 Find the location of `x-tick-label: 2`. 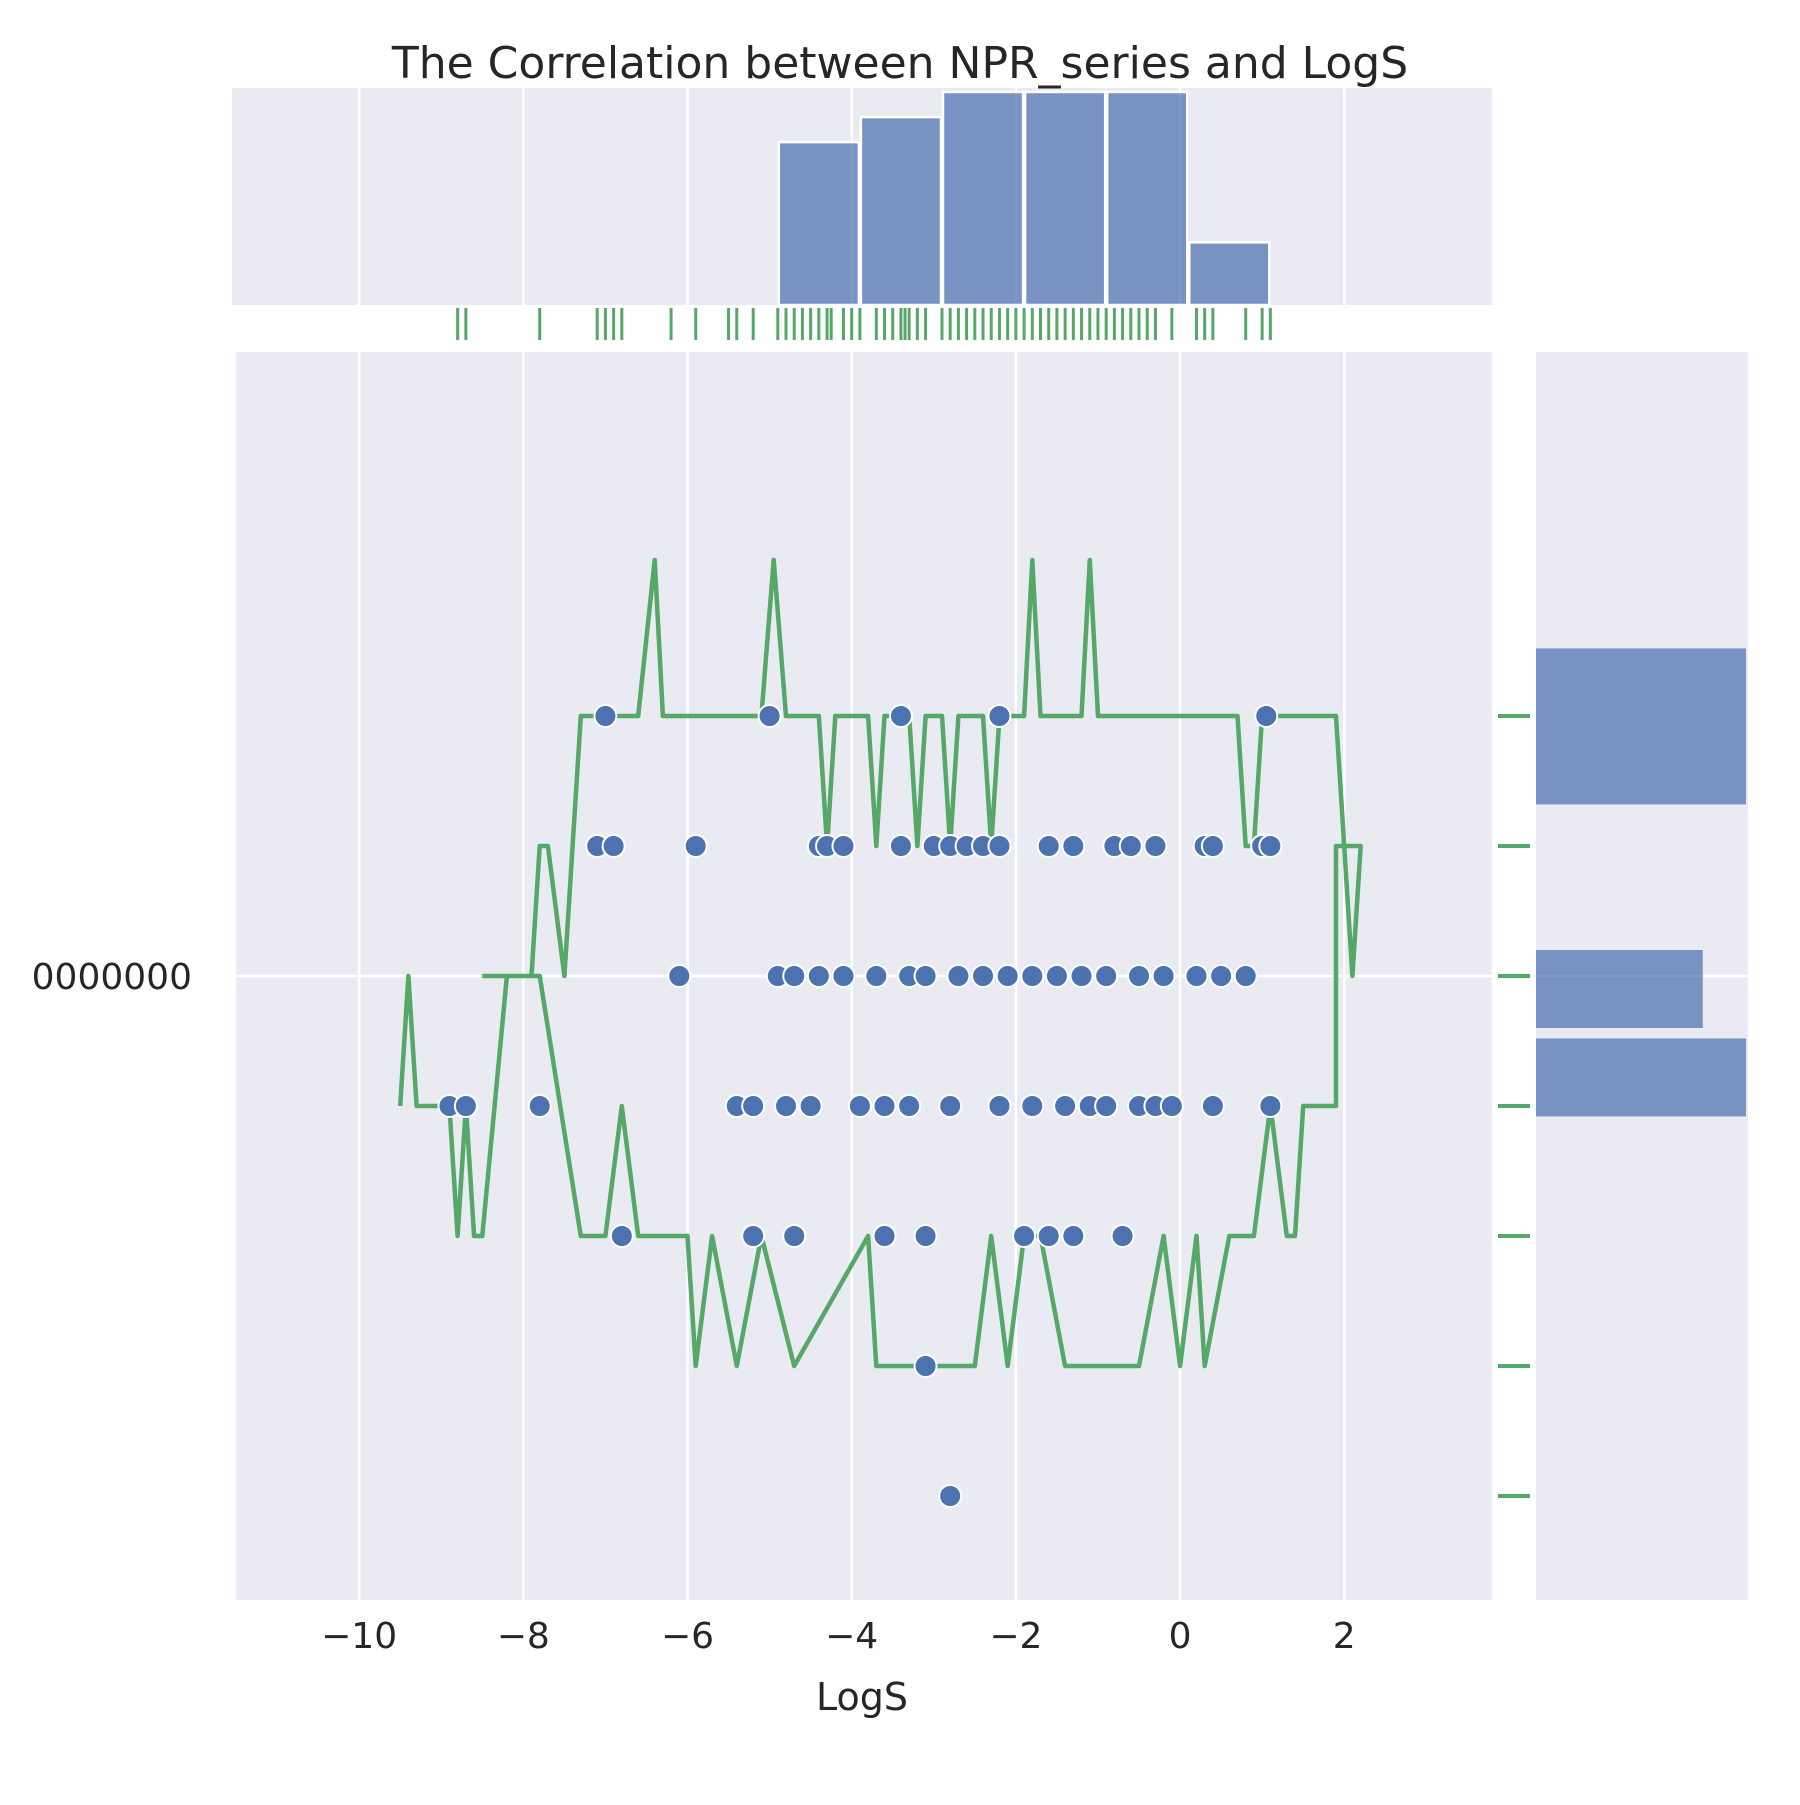

x-tick-label: 2 is located at coordinates (1344, 1636).